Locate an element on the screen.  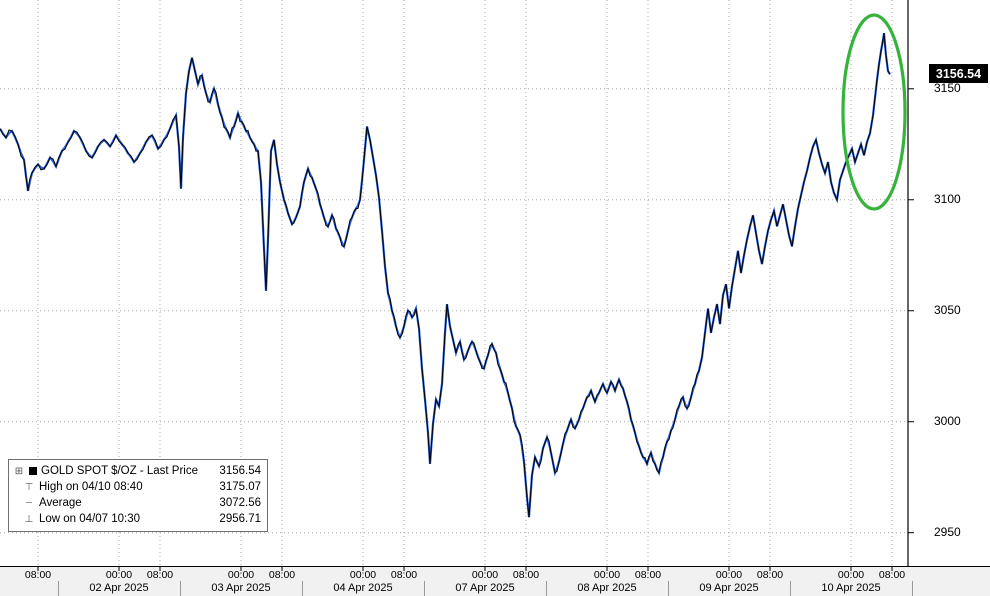
legend-last-price-value: 3156.54 is located at coordinates (240, 471).